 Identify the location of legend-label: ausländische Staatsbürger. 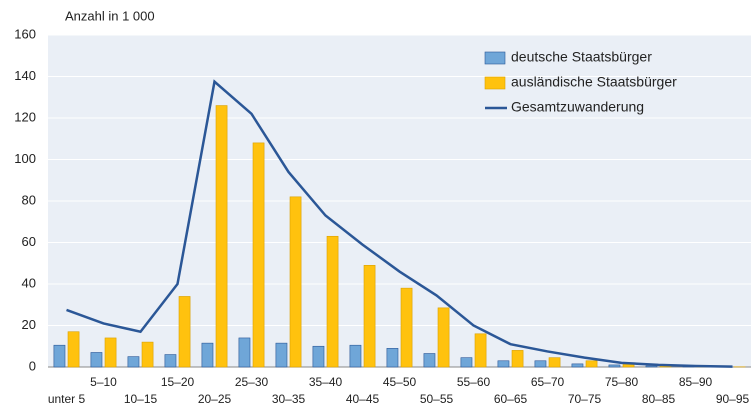
(594, 82).